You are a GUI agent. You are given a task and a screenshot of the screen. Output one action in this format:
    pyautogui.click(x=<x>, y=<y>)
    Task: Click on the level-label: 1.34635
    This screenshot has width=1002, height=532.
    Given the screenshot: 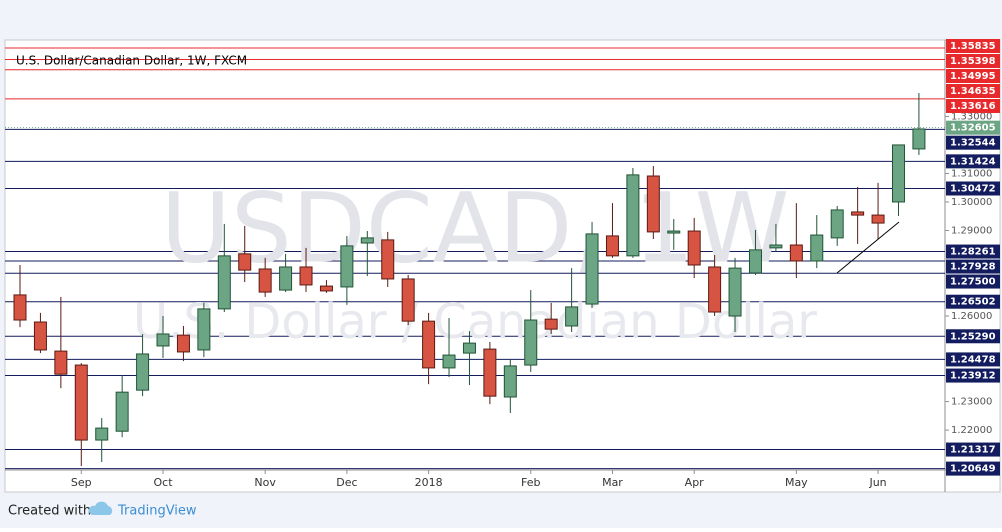 What is the action you would take?
    pyautogui.click(x=973, y=91)
    